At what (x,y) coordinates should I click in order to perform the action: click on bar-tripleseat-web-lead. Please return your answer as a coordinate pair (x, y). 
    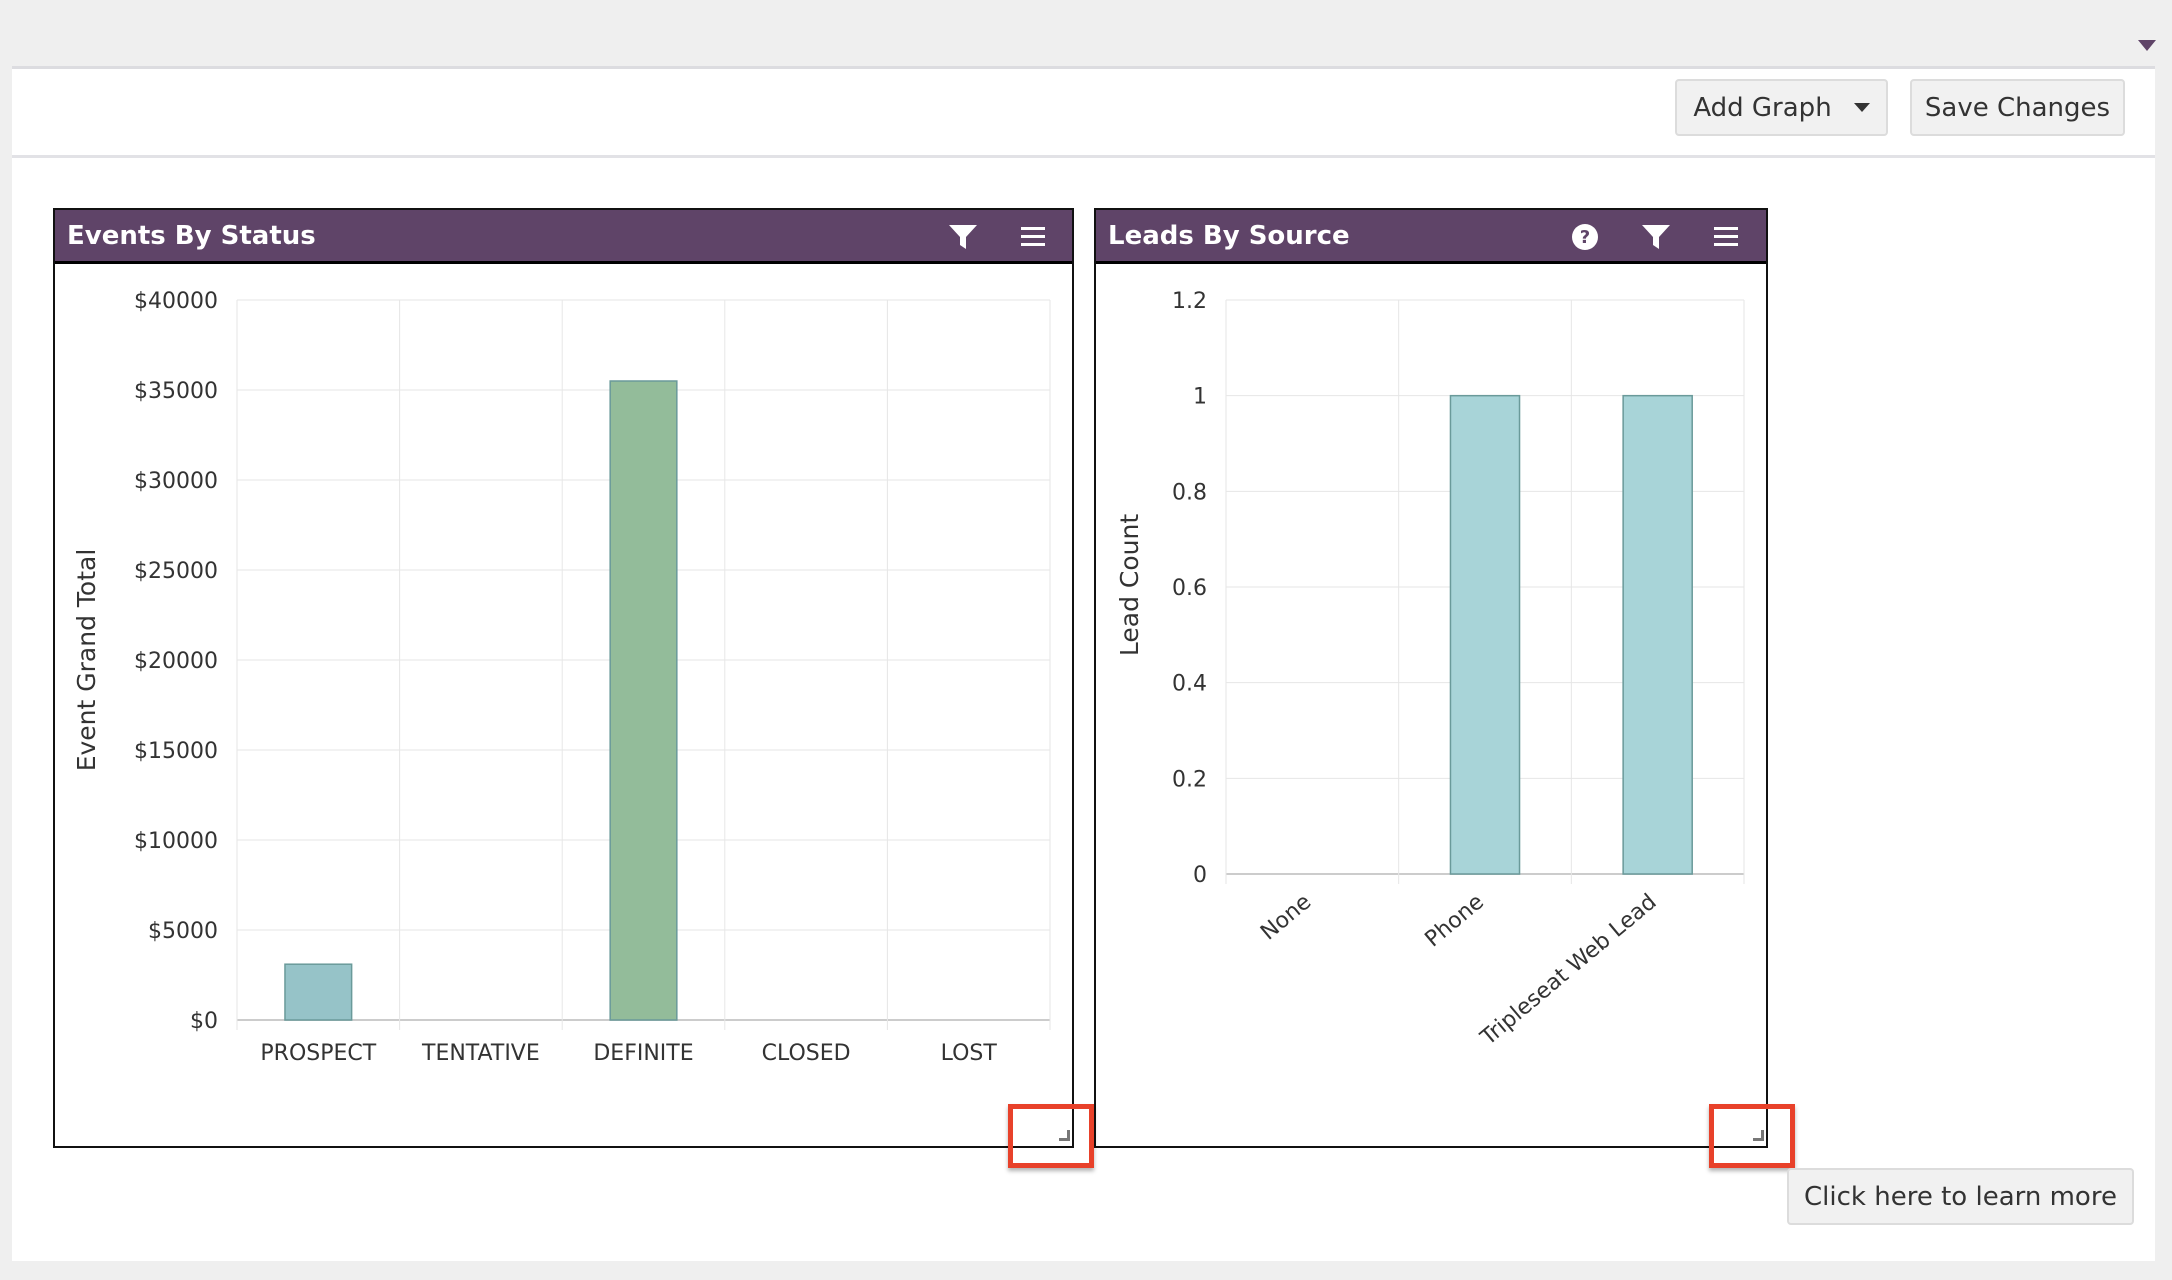
    Looking at the image, I should click on (1657, 634).